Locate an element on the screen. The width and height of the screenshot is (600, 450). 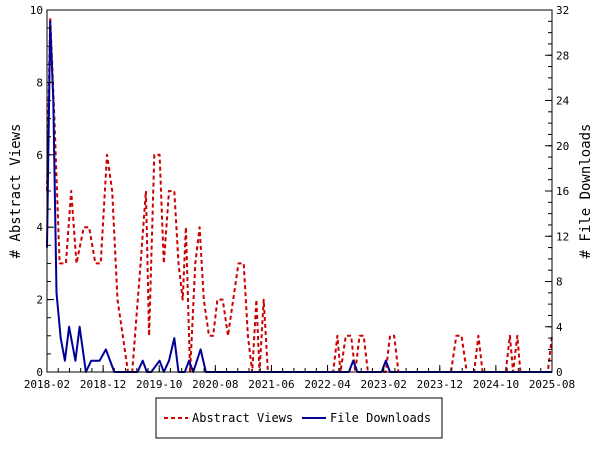
x-tick-label: 2023-02 is located at coordinates (383, 384).